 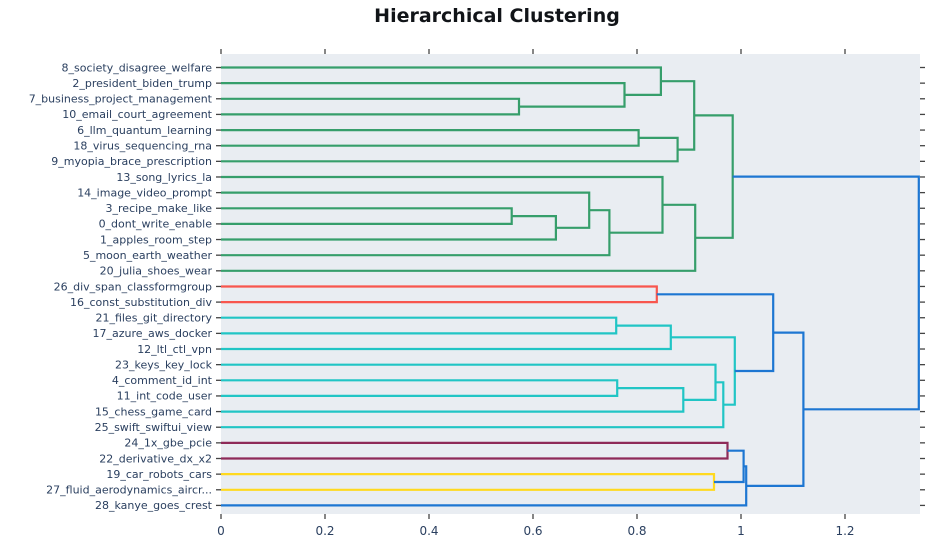 What do you see at coordinates (131, 161) in the screenshot?
I see `leaf-label: 9_myopia_brace_prescription` at bounding box center [131, 161].